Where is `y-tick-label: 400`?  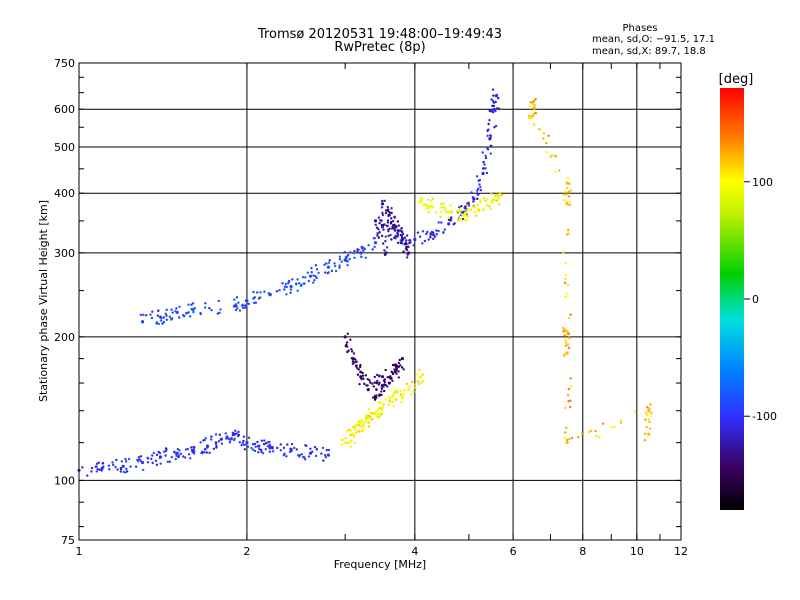
y-tick-label: 400 is located at coordinates (64, 193).